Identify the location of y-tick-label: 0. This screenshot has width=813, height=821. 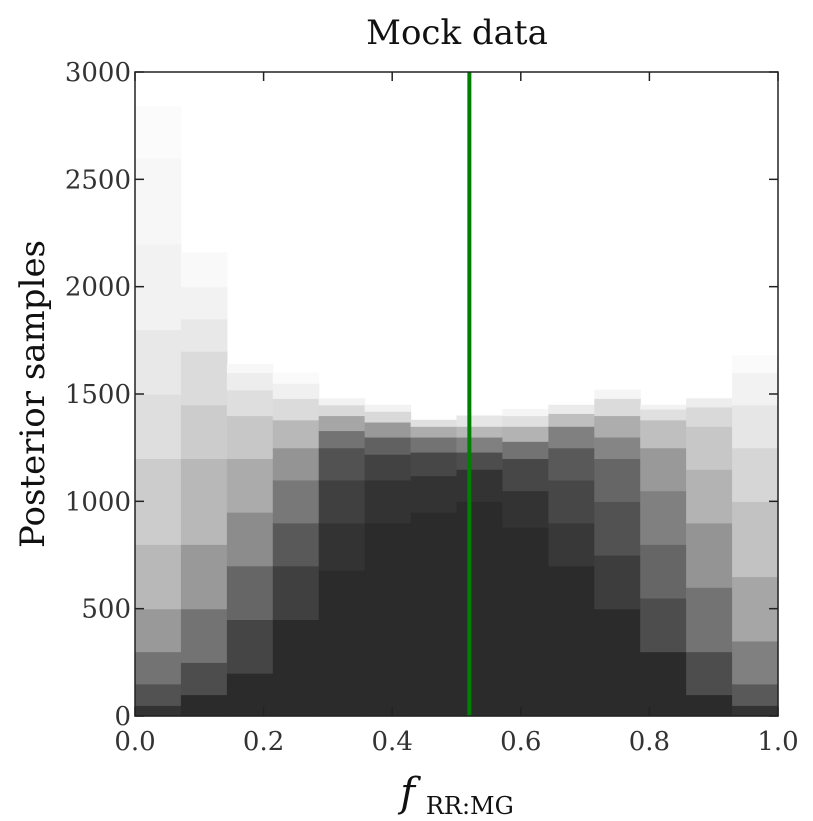
(122, 717).